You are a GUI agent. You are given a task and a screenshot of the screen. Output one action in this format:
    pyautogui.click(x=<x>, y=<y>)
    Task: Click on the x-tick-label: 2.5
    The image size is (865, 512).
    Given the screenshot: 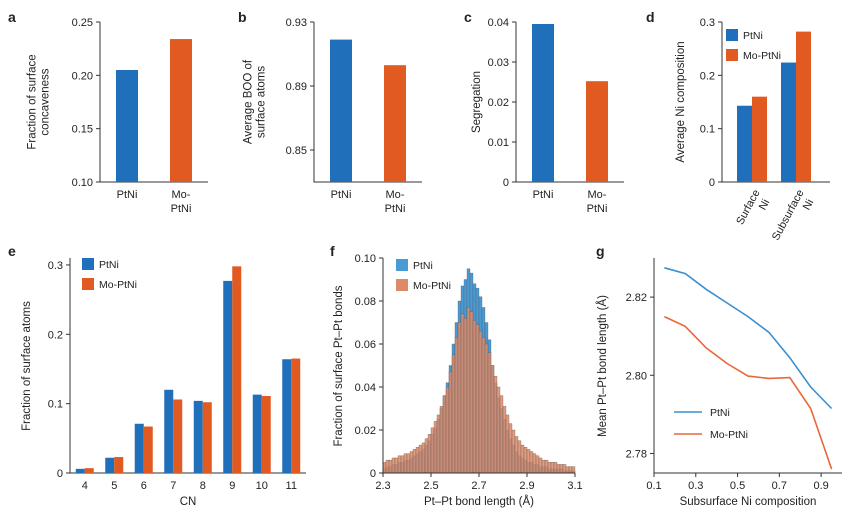 What is the action you would take?
    pyautogui.click(x=430, y=486)
    